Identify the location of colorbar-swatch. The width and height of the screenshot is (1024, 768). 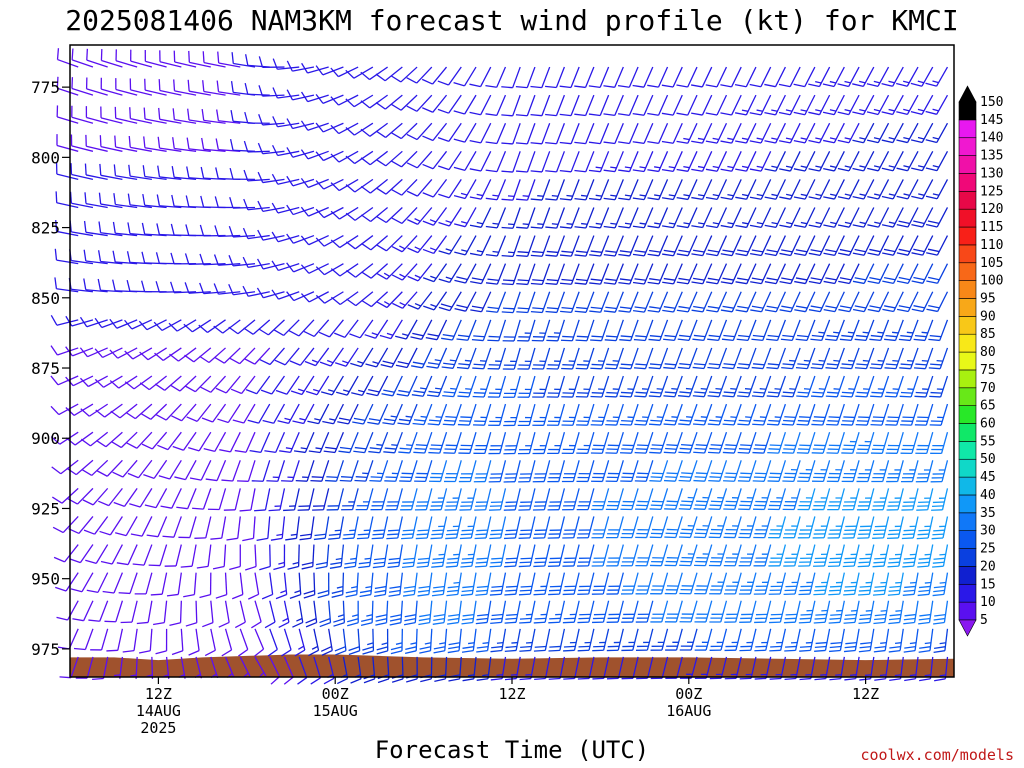
(967, 486).